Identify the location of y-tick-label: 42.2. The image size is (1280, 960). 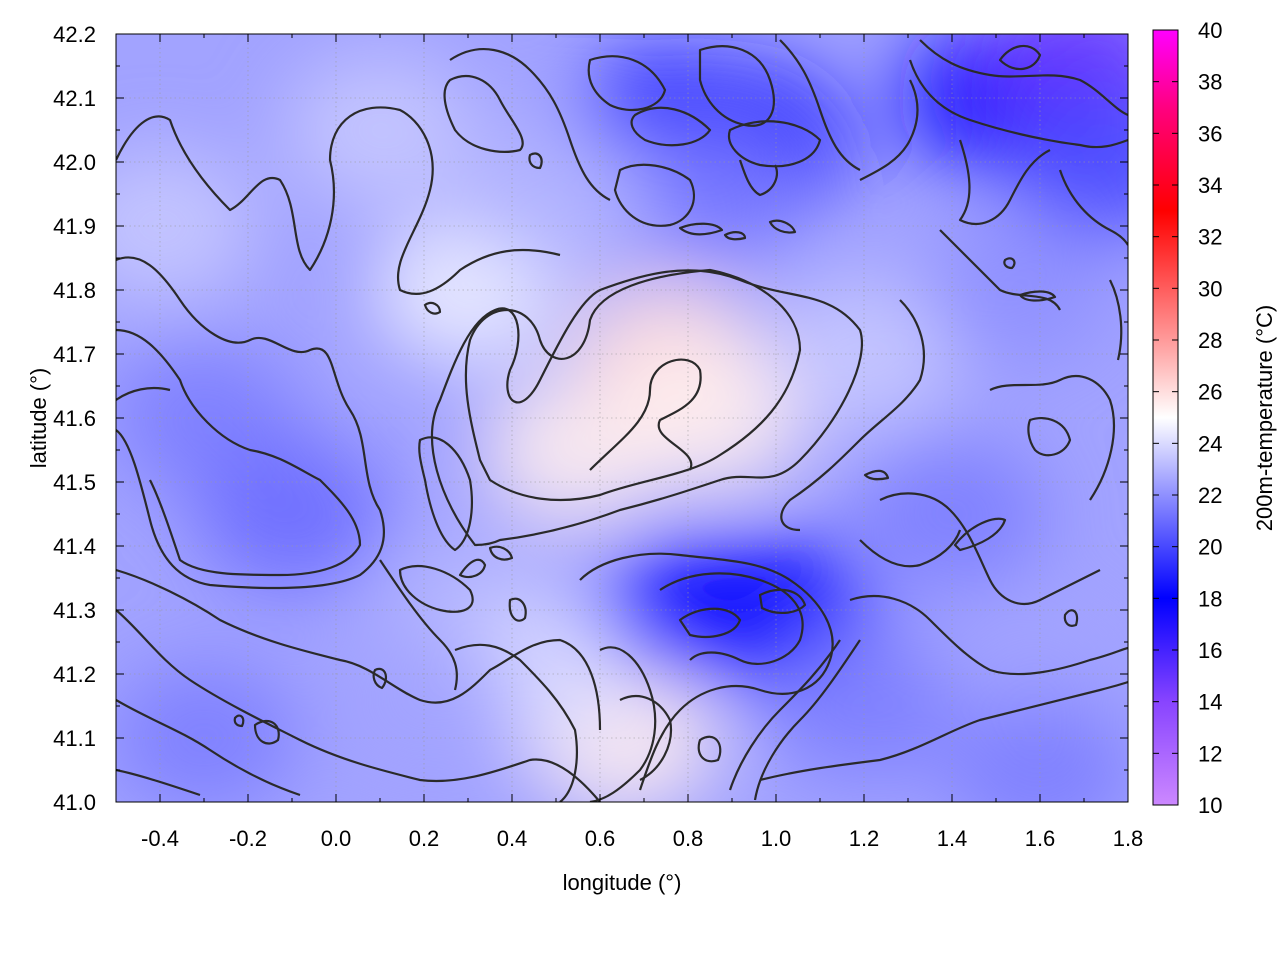
(74, 34).